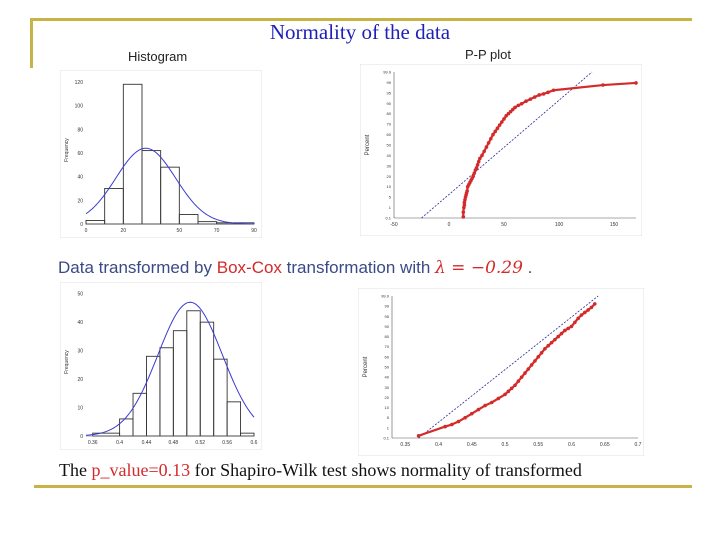  I want to click on y-tick-label-3: 30, so click(80, 352).